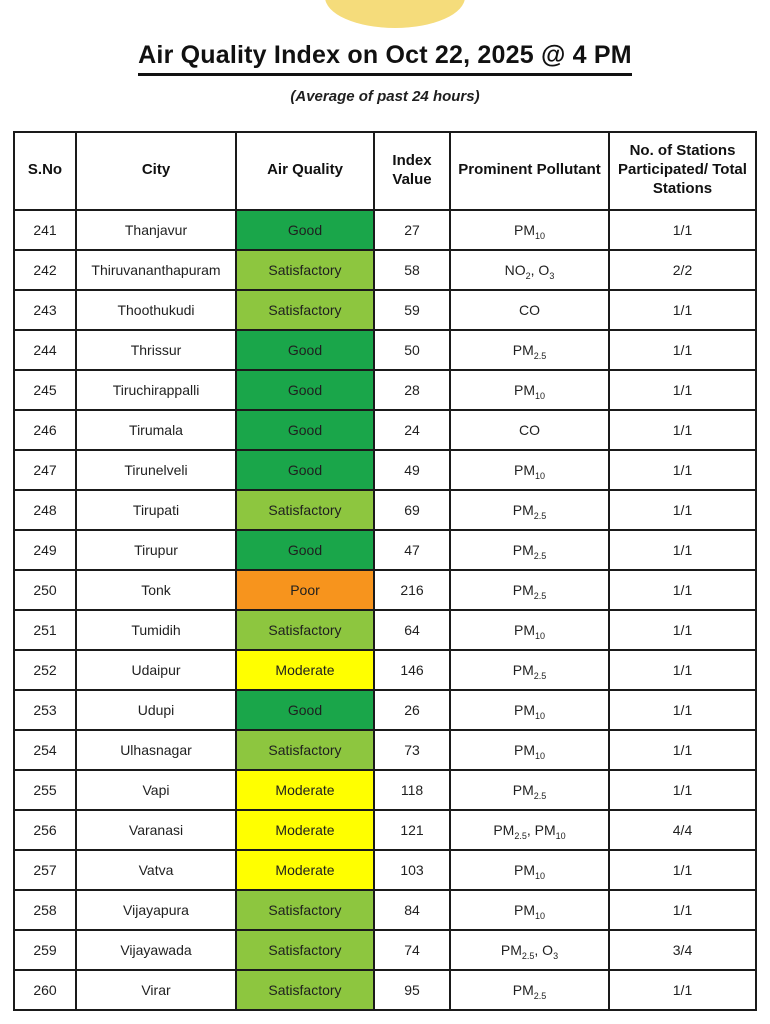 The image size is (770, 1024). What do you see at coordinates (45, 549) in the screenshot?
I see `sno-cell: 249` at bounding box center [45, 549].